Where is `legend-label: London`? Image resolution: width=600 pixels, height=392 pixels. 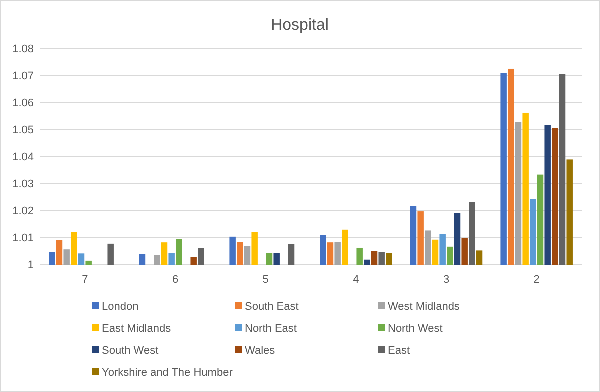
legend-label: London is located at coordinates (120, 307).